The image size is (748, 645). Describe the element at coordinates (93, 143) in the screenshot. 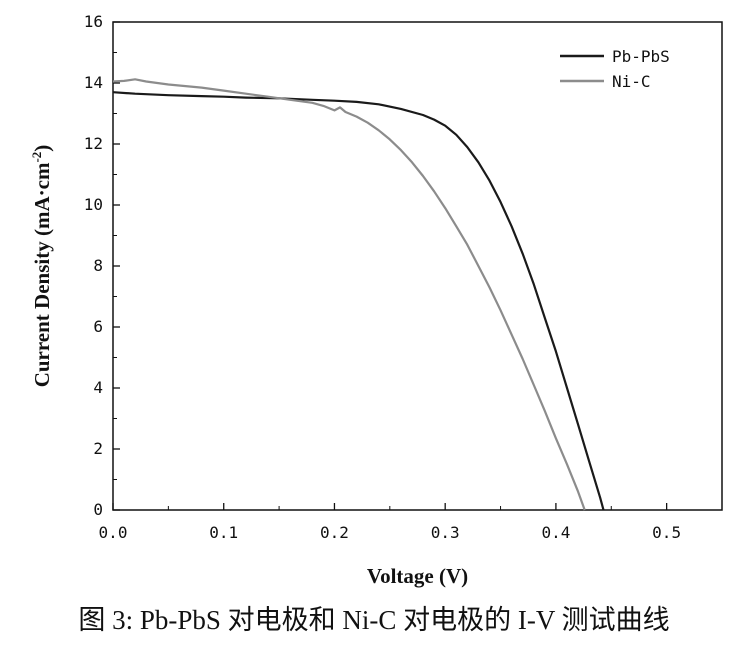

I see `y-tick-label: 12` at that location.